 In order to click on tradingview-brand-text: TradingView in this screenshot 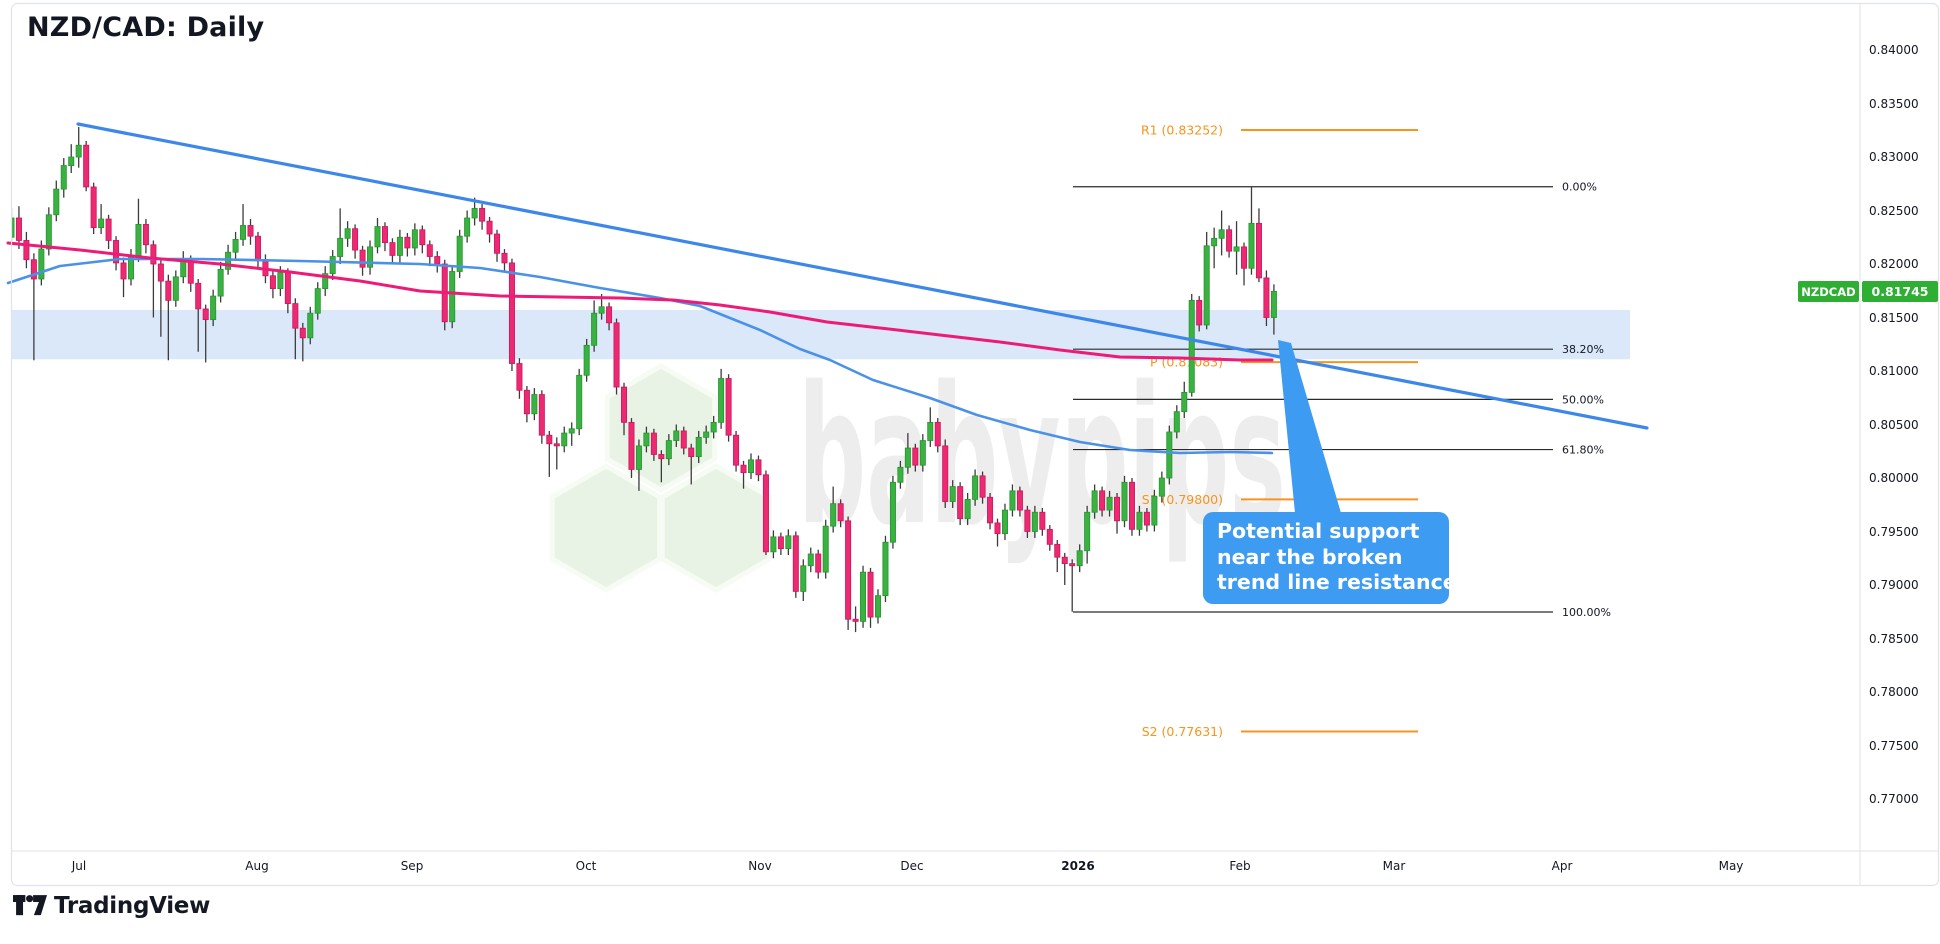, I will do `click(132, 905)`.